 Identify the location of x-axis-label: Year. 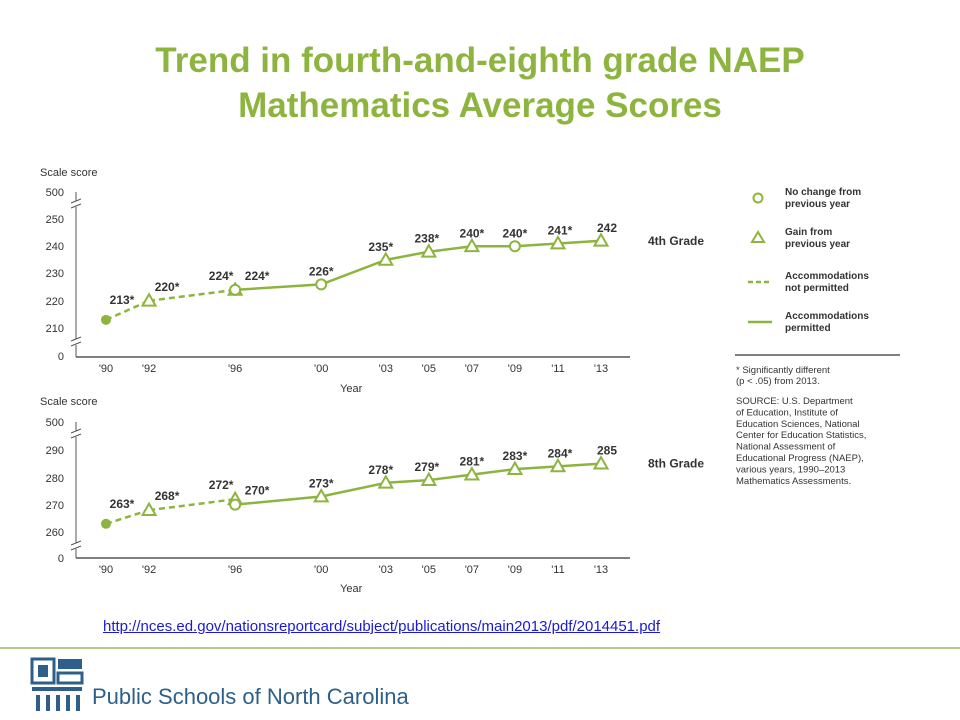
(351, 389).